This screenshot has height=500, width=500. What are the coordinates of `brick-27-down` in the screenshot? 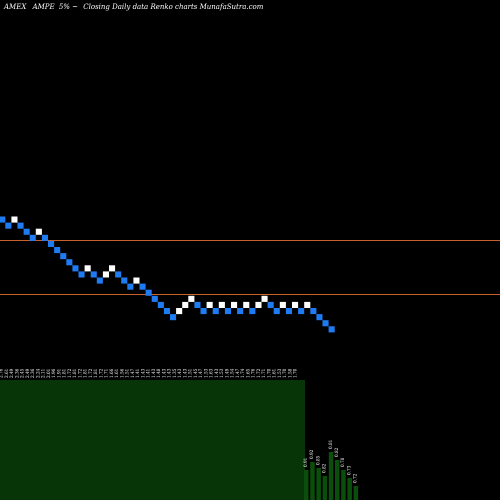 It's located at (160, 304).